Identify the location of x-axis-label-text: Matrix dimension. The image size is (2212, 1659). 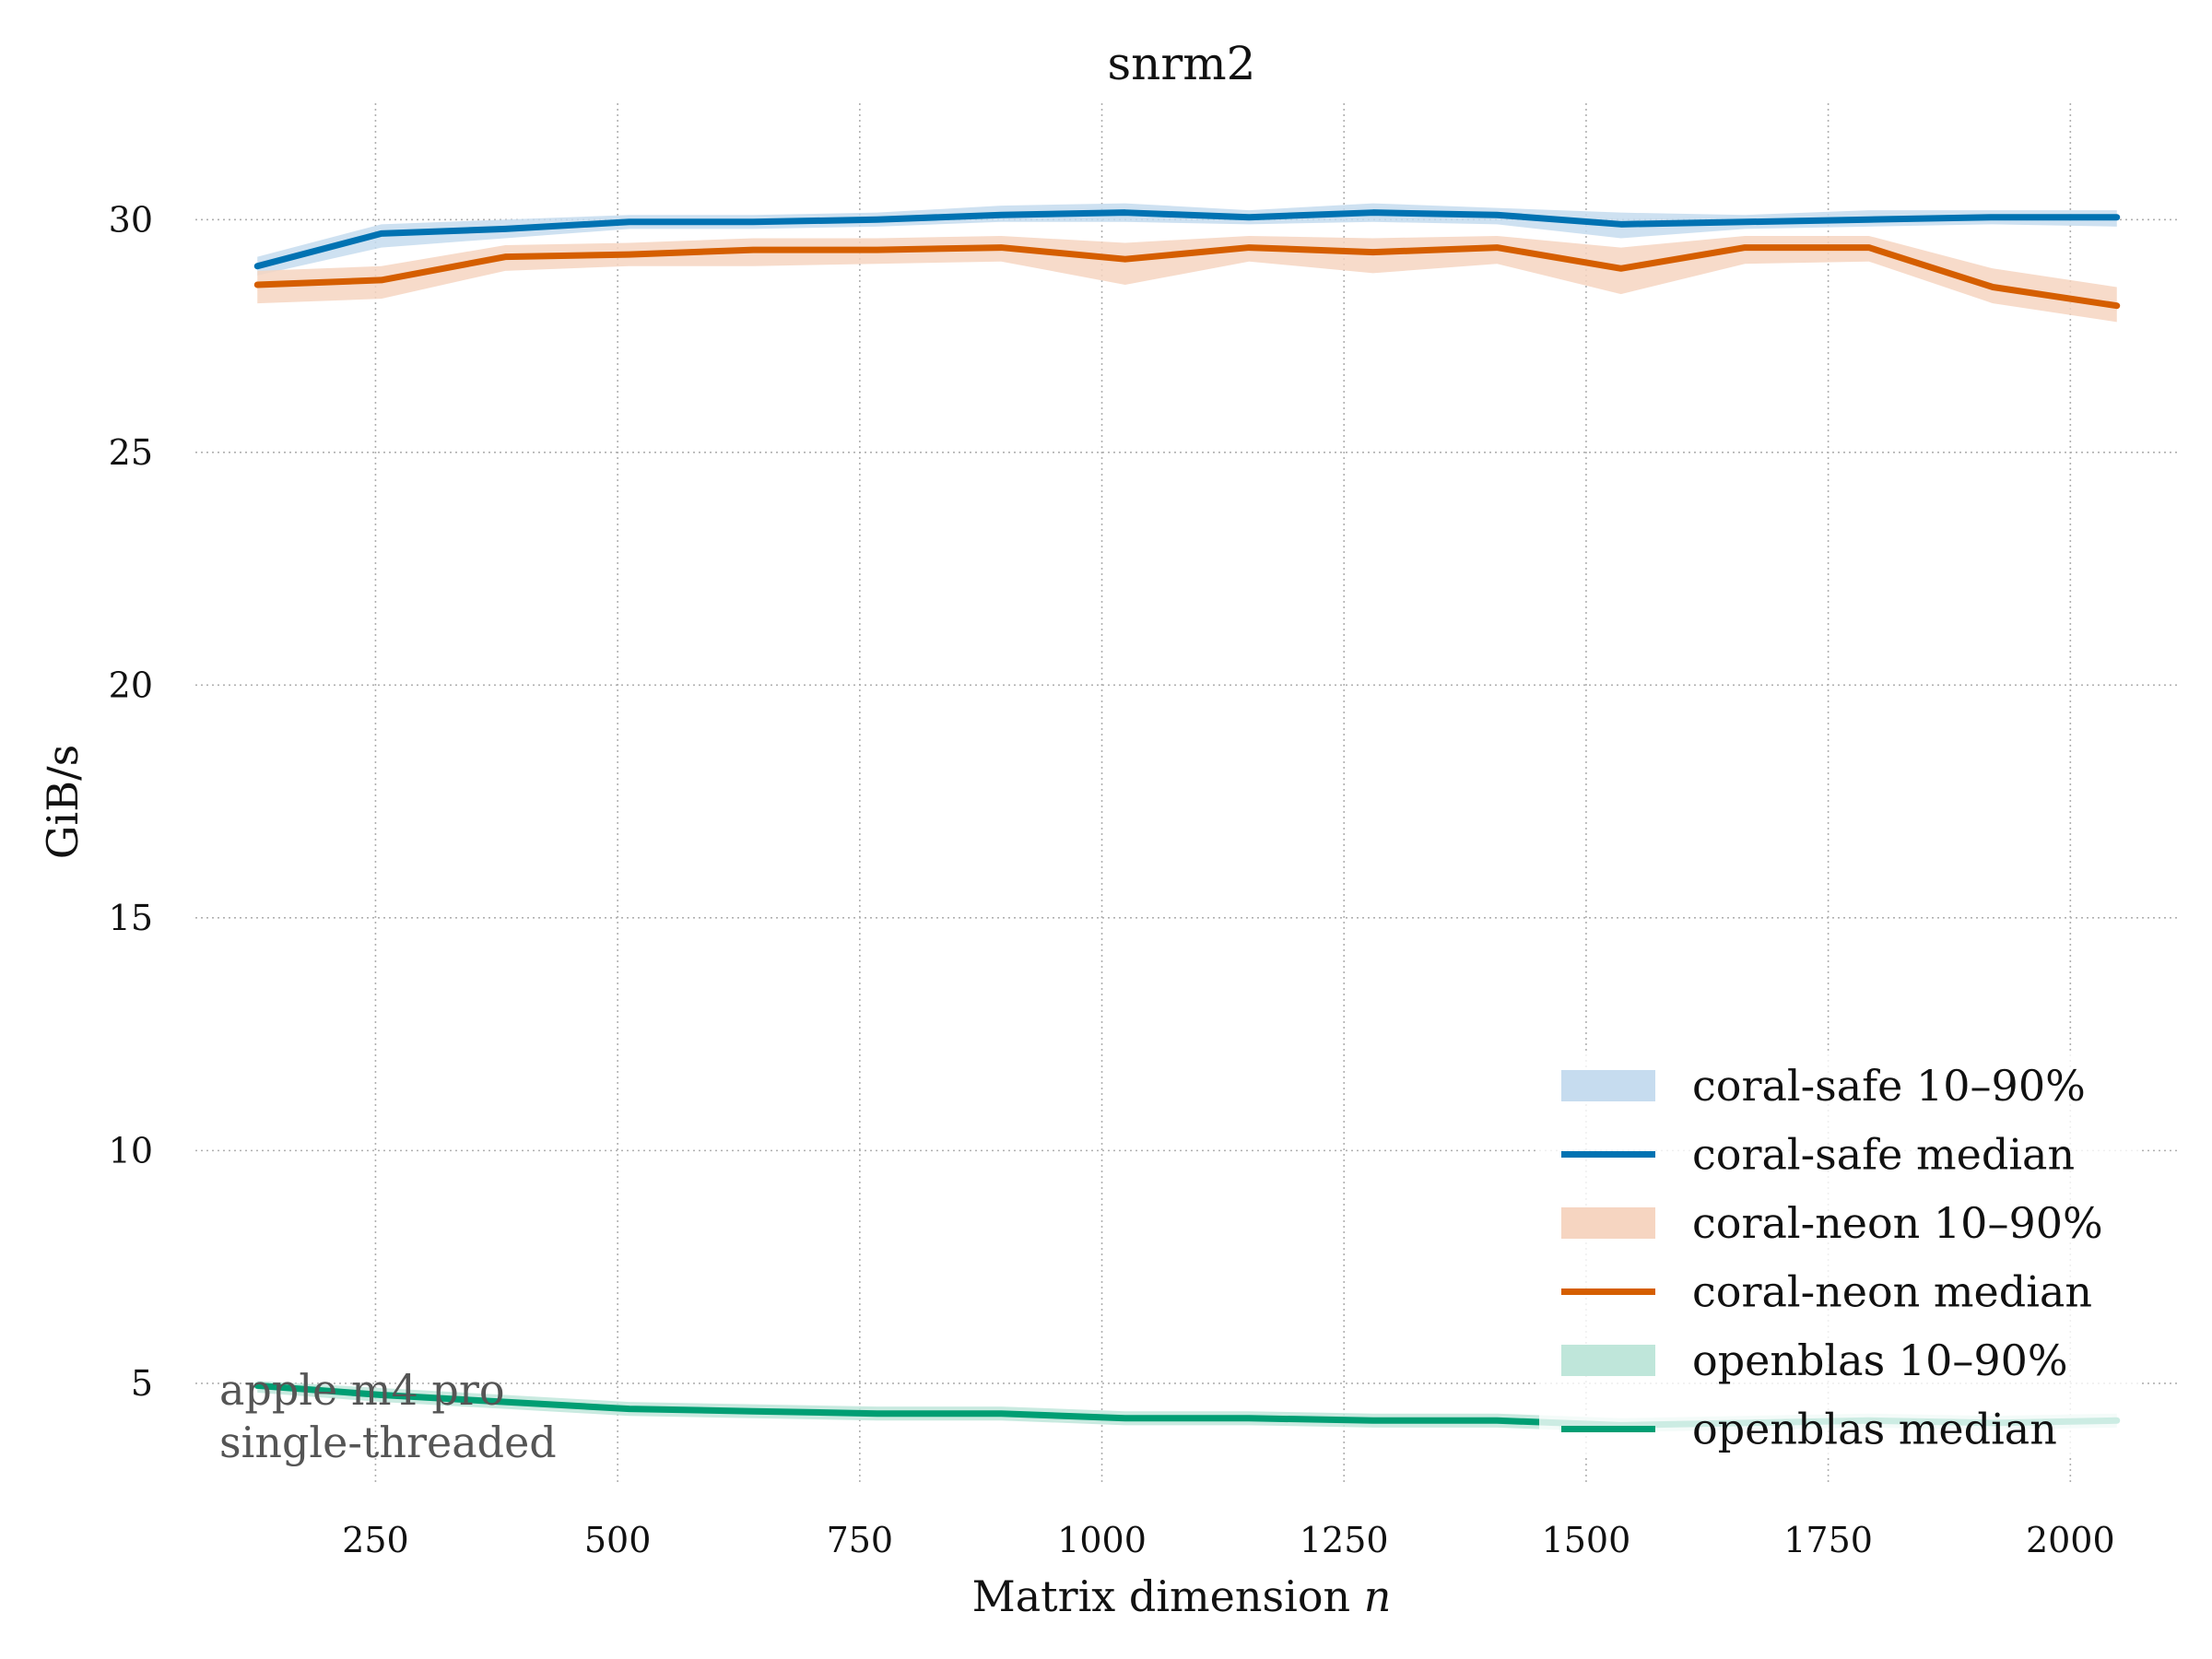
(1161, 1596).